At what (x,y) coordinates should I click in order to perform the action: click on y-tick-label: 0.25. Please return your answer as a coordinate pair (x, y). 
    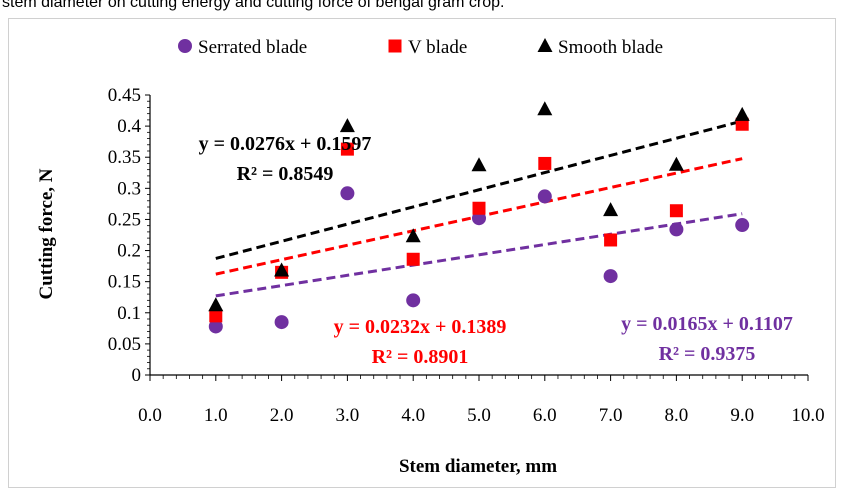
    Looking at the image, I should click on (124, 219).